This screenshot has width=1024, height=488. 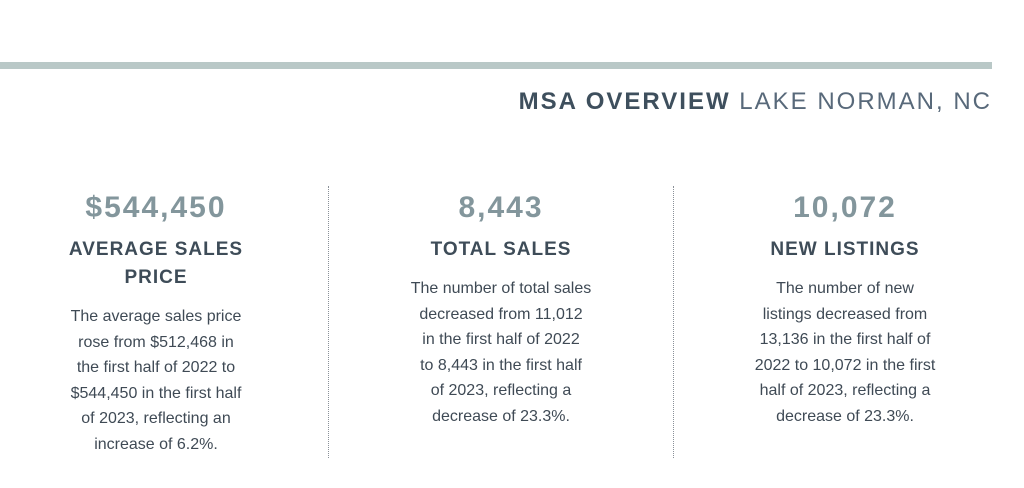 I want to click on stat-description-line: rose from $512,468 in, so click(x=156, y=342).